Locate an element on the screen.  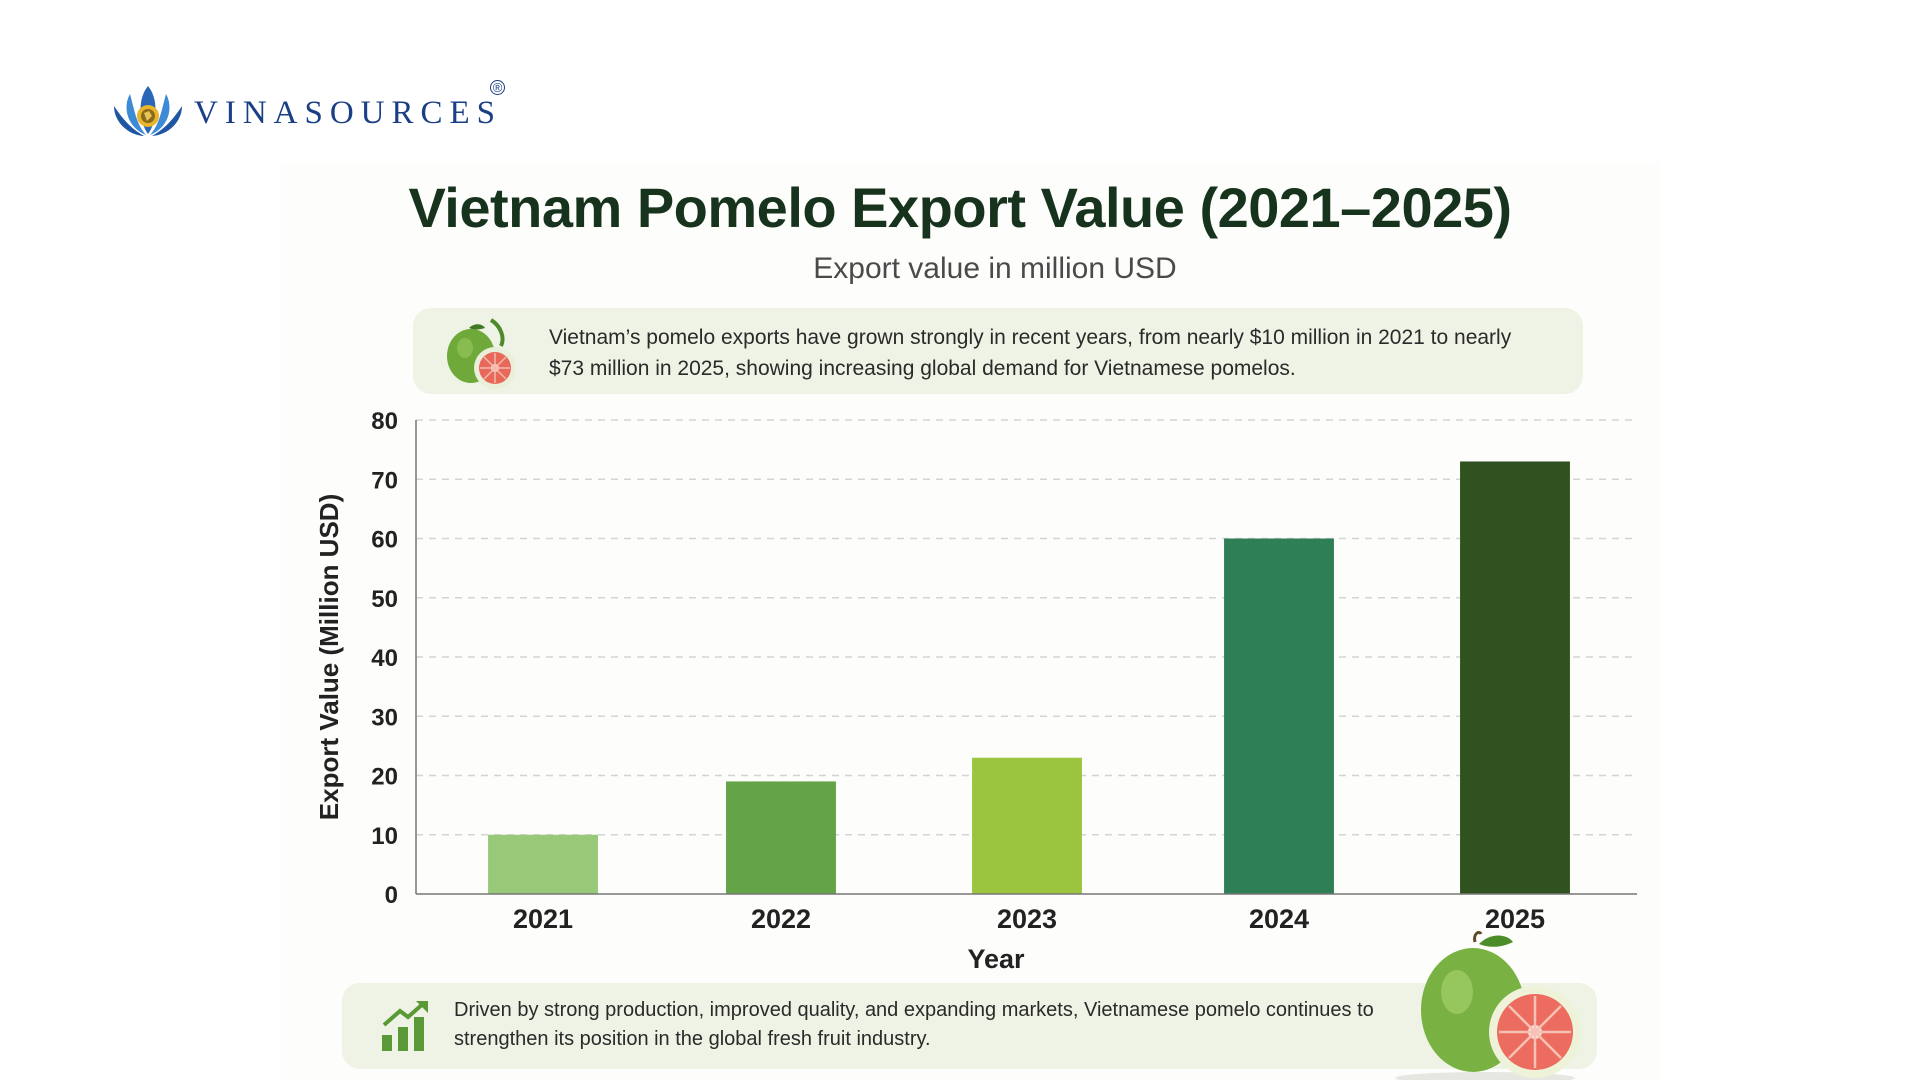
y-tick-label: 10 is located at coordinates (384, 836).